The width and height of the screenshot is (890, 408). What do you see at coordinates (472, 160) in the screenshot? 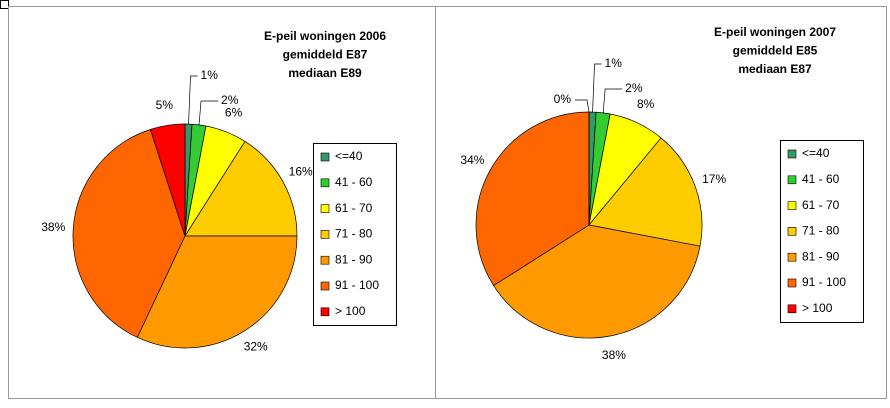
I see `data-label: 34%` at bounding box center [472, 160].